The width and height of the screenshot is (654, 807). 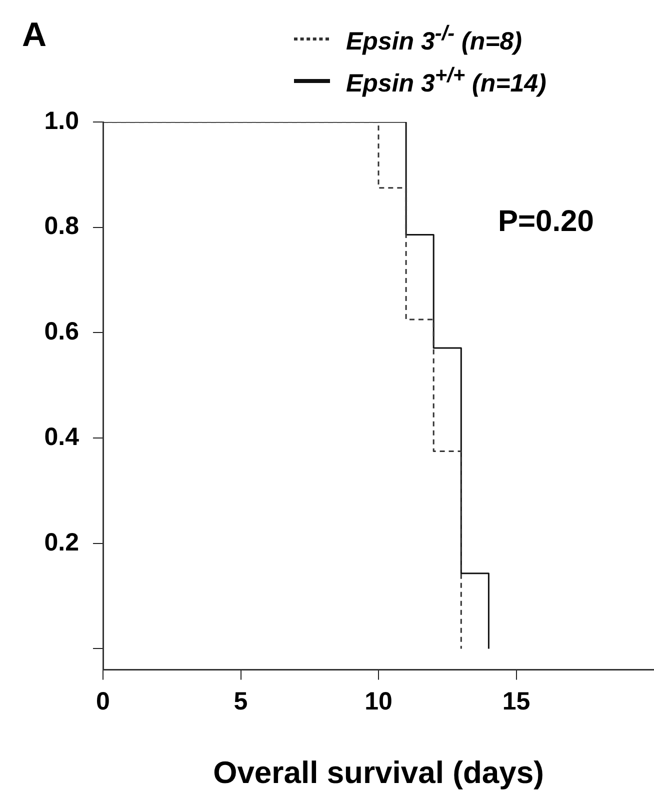 What do you see at coordinates (61, 120) in the screenshot?
I see `y-tick-label: 1.0` at bounding box center [61, 120].